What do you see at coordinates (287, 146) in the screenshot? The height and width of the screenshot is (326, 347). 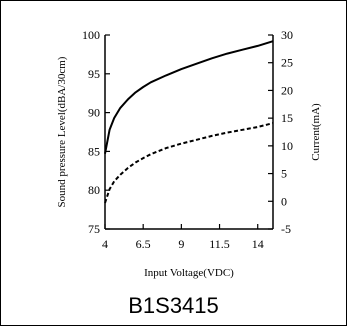 I see `y2-tick-label: 10` at bounding box center [287, 146].